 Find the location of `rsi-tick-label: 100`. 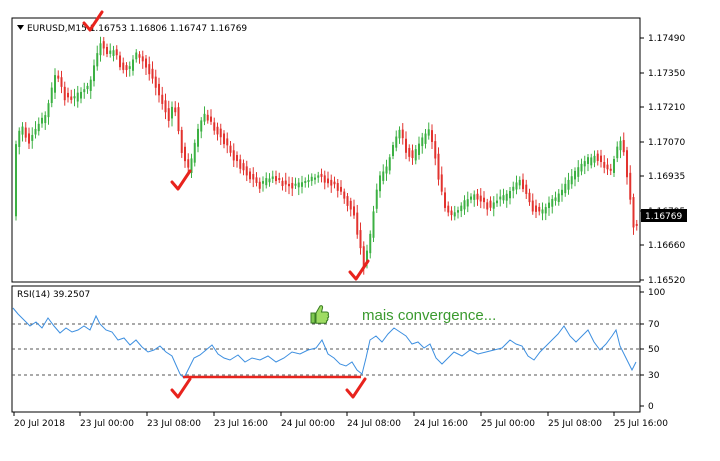

rsi-tick-label: 100 is located at coordinates (656, 293).